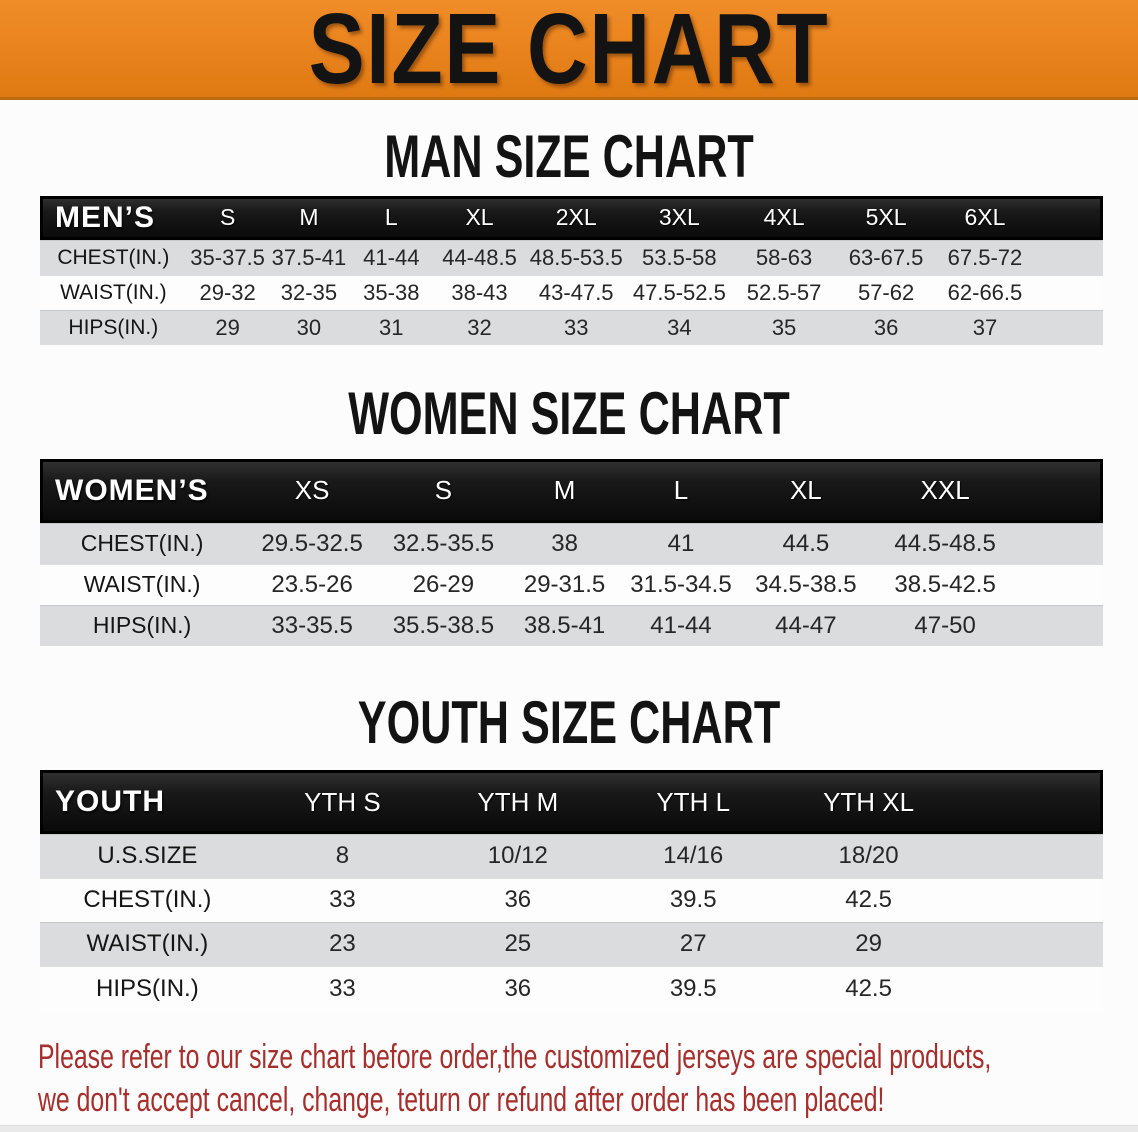 The height and width of the screenshot is (1132, 1138). What do you see at coordinates (564, 584) in the screenshot?
I see `measure-value-cell: 29-31.5` at bounding box center [564, 584].